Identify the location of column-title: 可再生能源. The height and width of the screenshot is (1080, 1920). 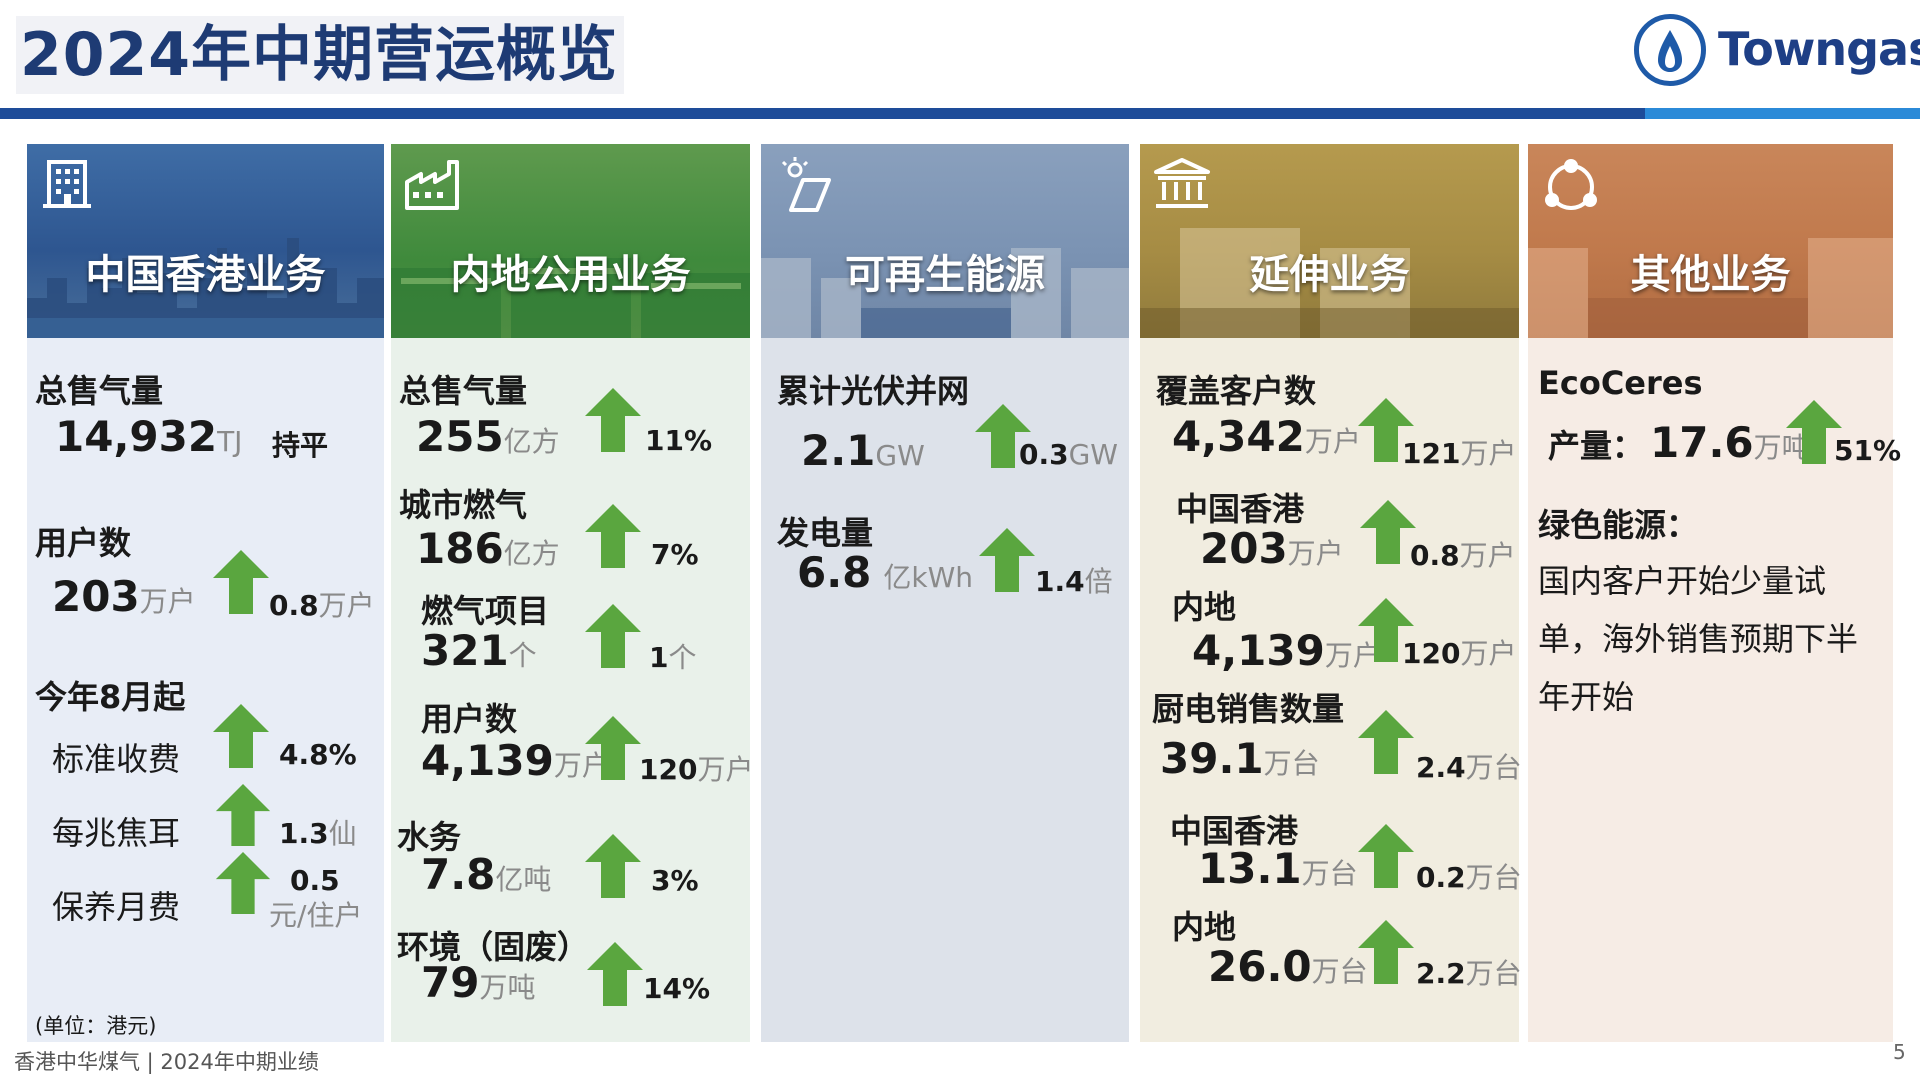
(945, 275).